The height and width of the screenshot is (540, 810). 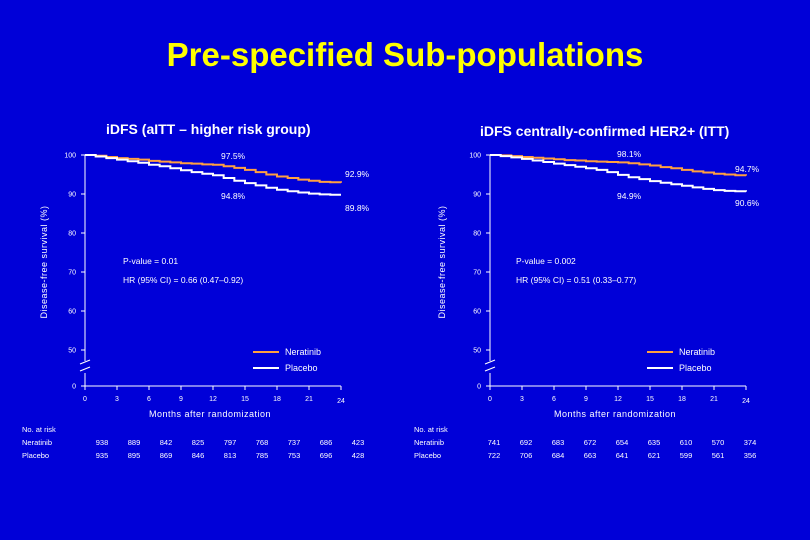 I want to click on annotation-placebo-12m: 94.8%, so click(x=233, y=196).